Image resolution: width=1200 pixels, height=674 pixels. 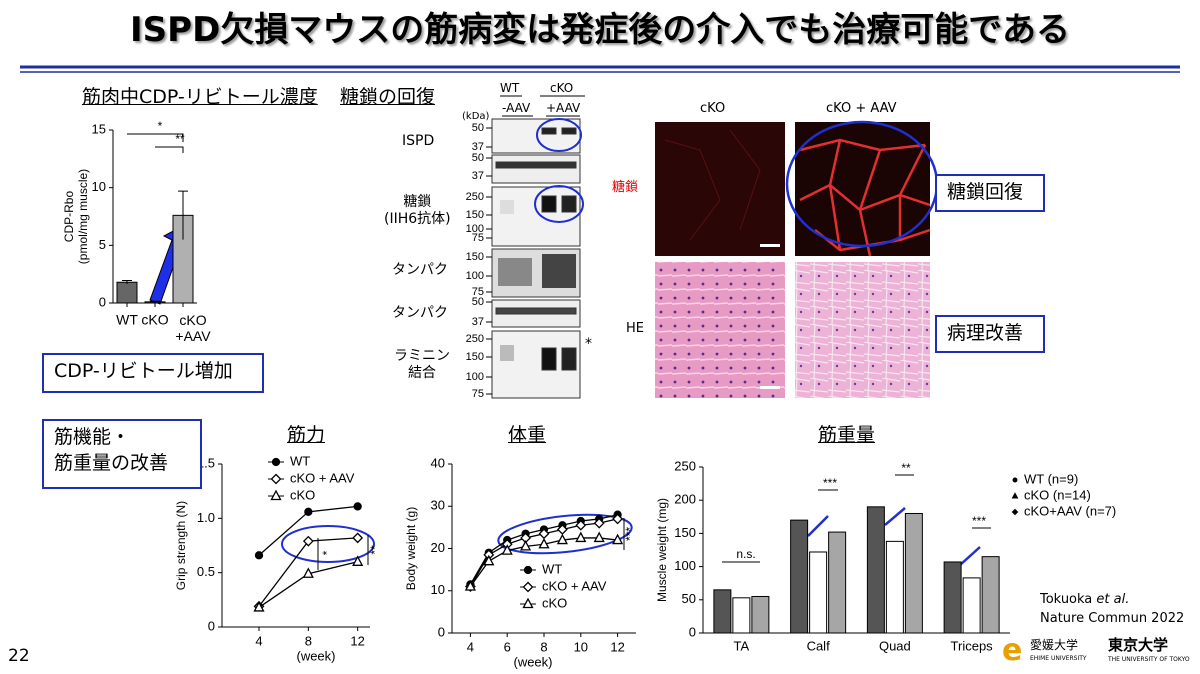 What do you see at coordinates (1057, 494) in the screenshot?
I see `legend-label: cKO (n=14)` at bounding box center [1057, 494].